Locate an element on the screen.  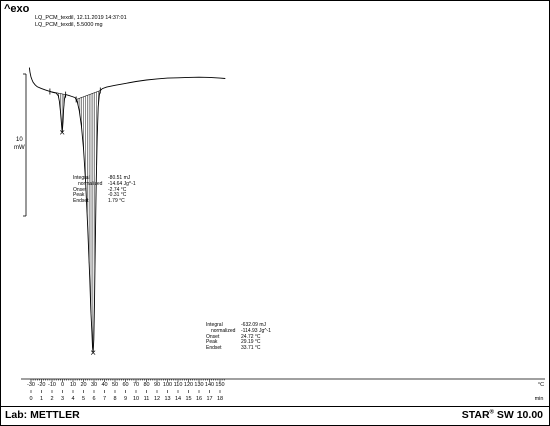
software-version: STAR® SW 10.00 is located at coordinates (502, 415).